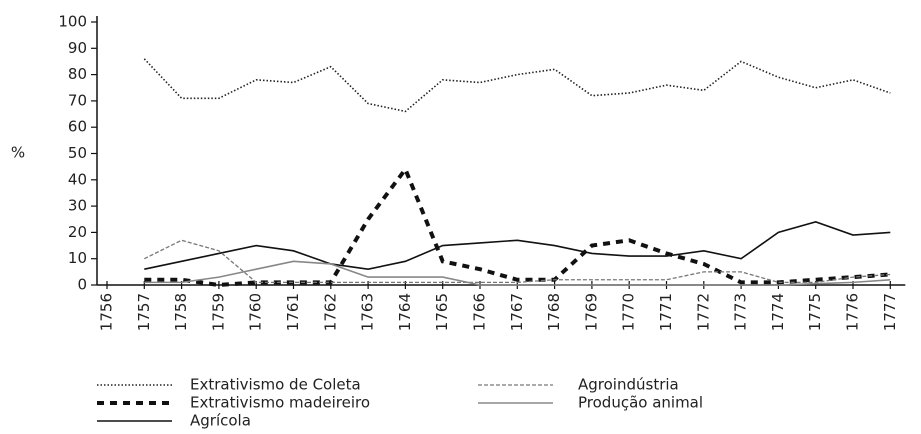 The height and width of the screenshot is (434, 921). Describe the element at coordinates (220, 421) in the screenshot. I see `legend-label: Agrícola` at that location.